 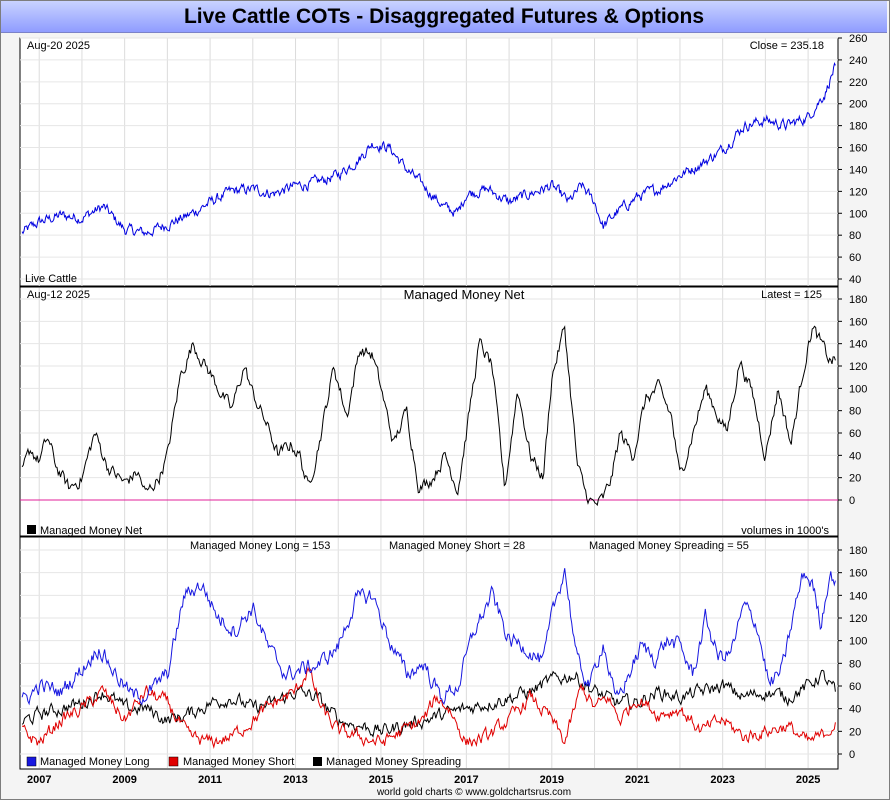 What do you see at coordinates (58, 295) in the screenshot?
I see `net-date-label: Aug-12 2025` at bounding box center [58, 295].